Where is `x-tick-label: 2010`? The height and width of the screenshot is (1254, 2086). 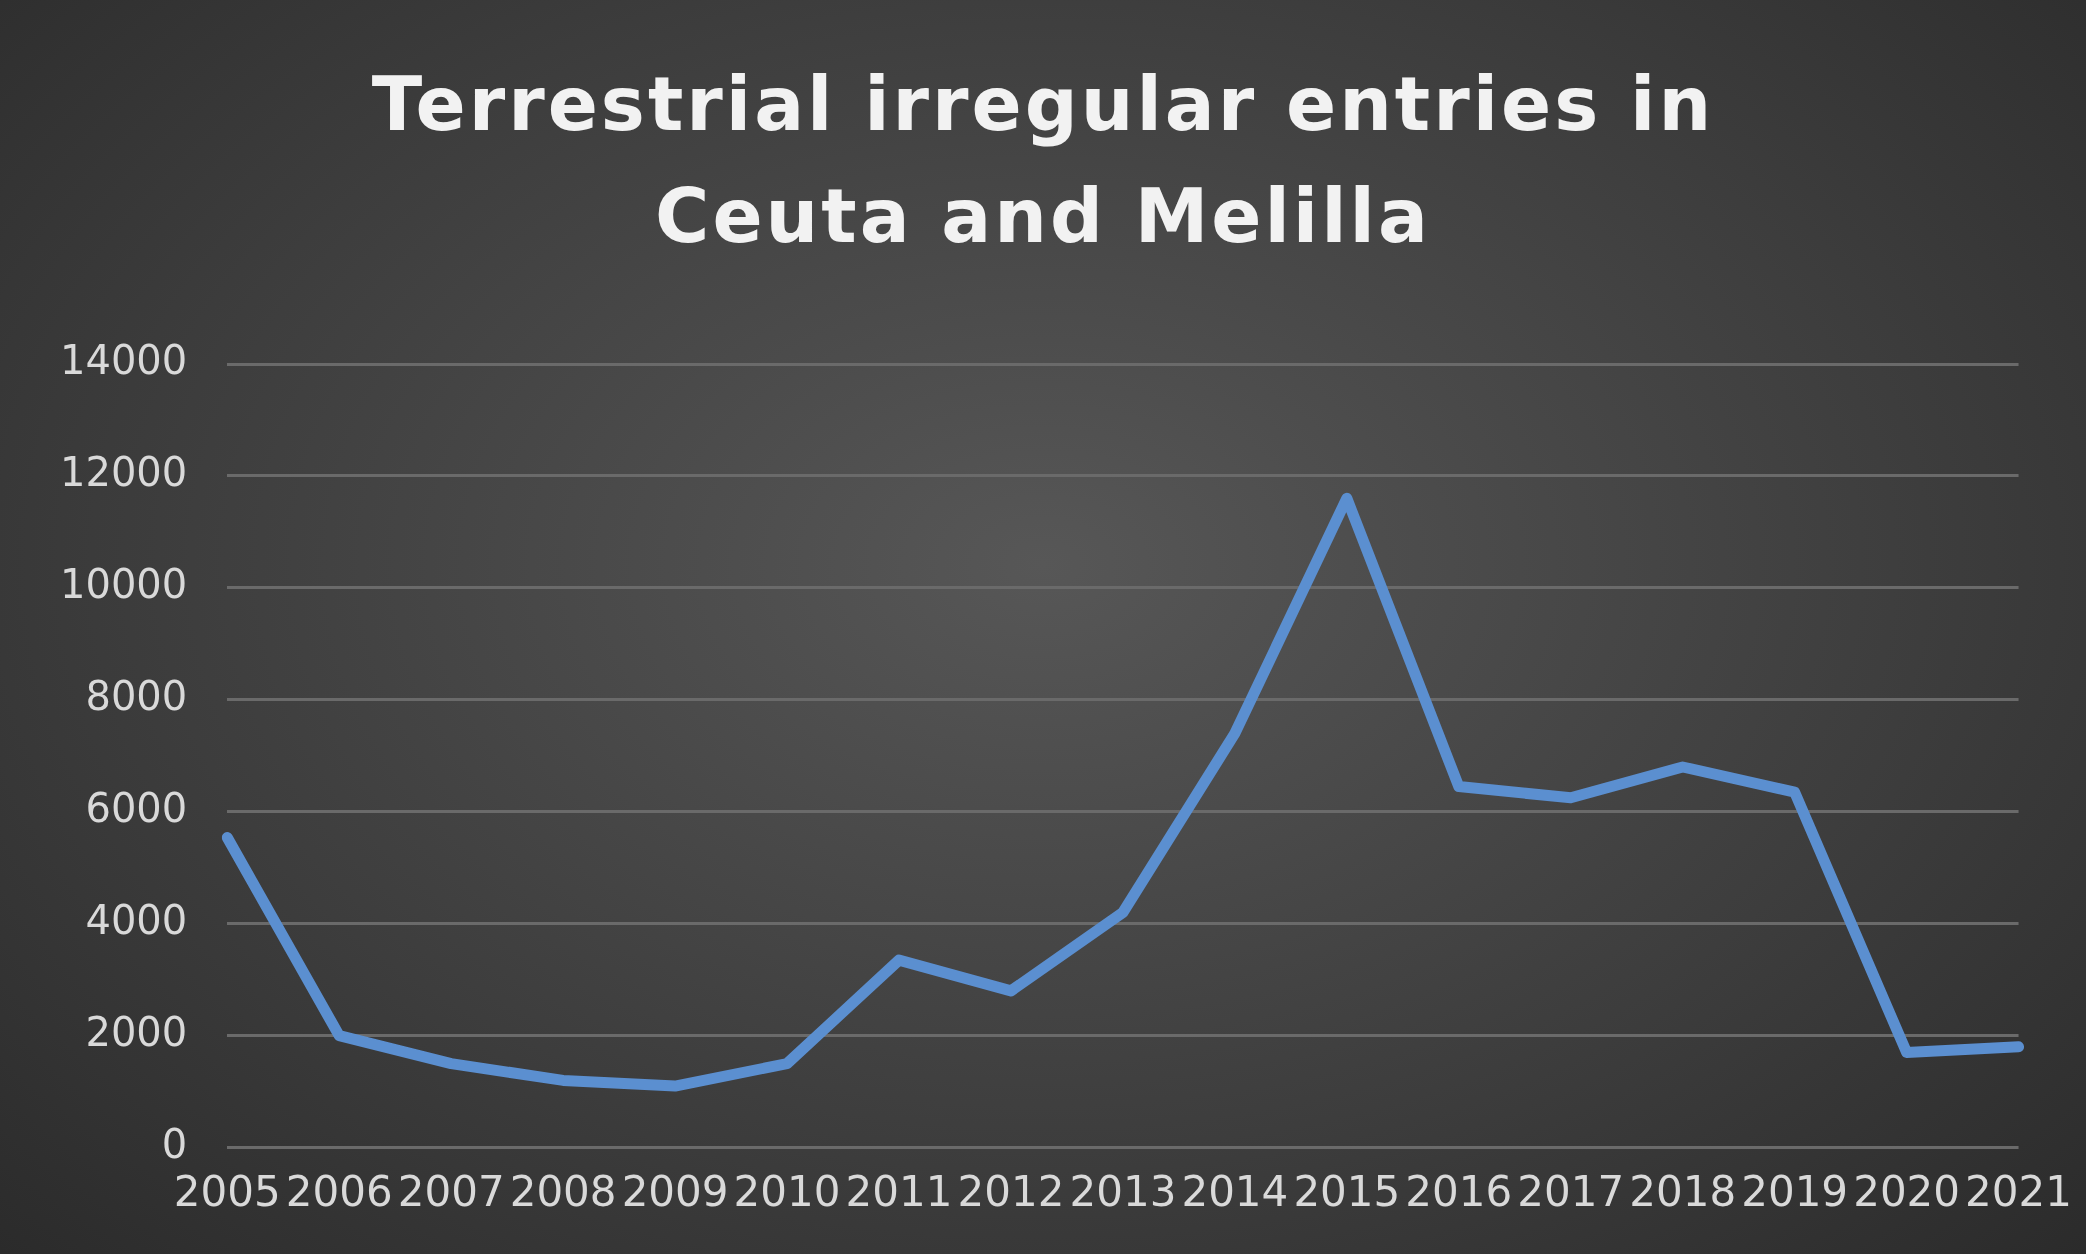
x-tick-label: 2010 is located at coordinates (787, 1191).